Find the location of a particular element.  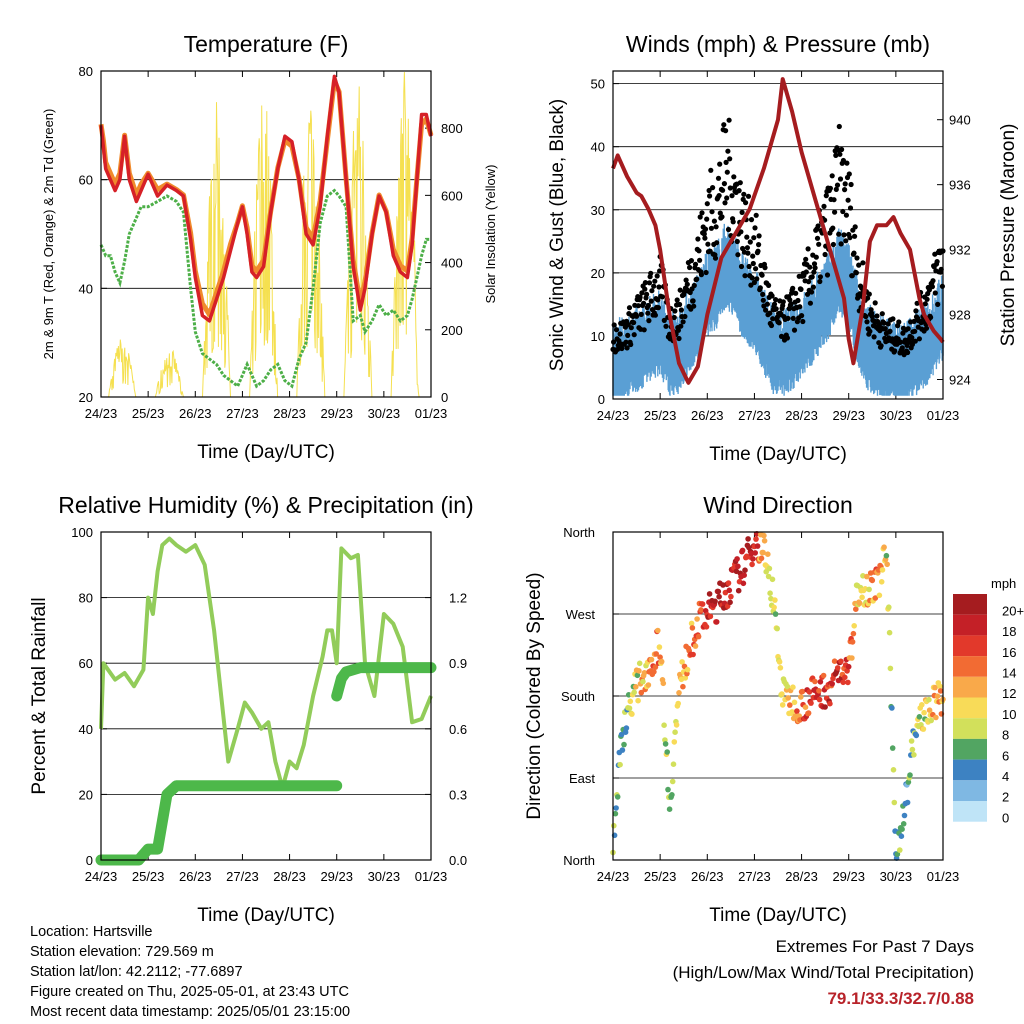

speed-legend-label: 12 is located at coordinates (1009, 693).